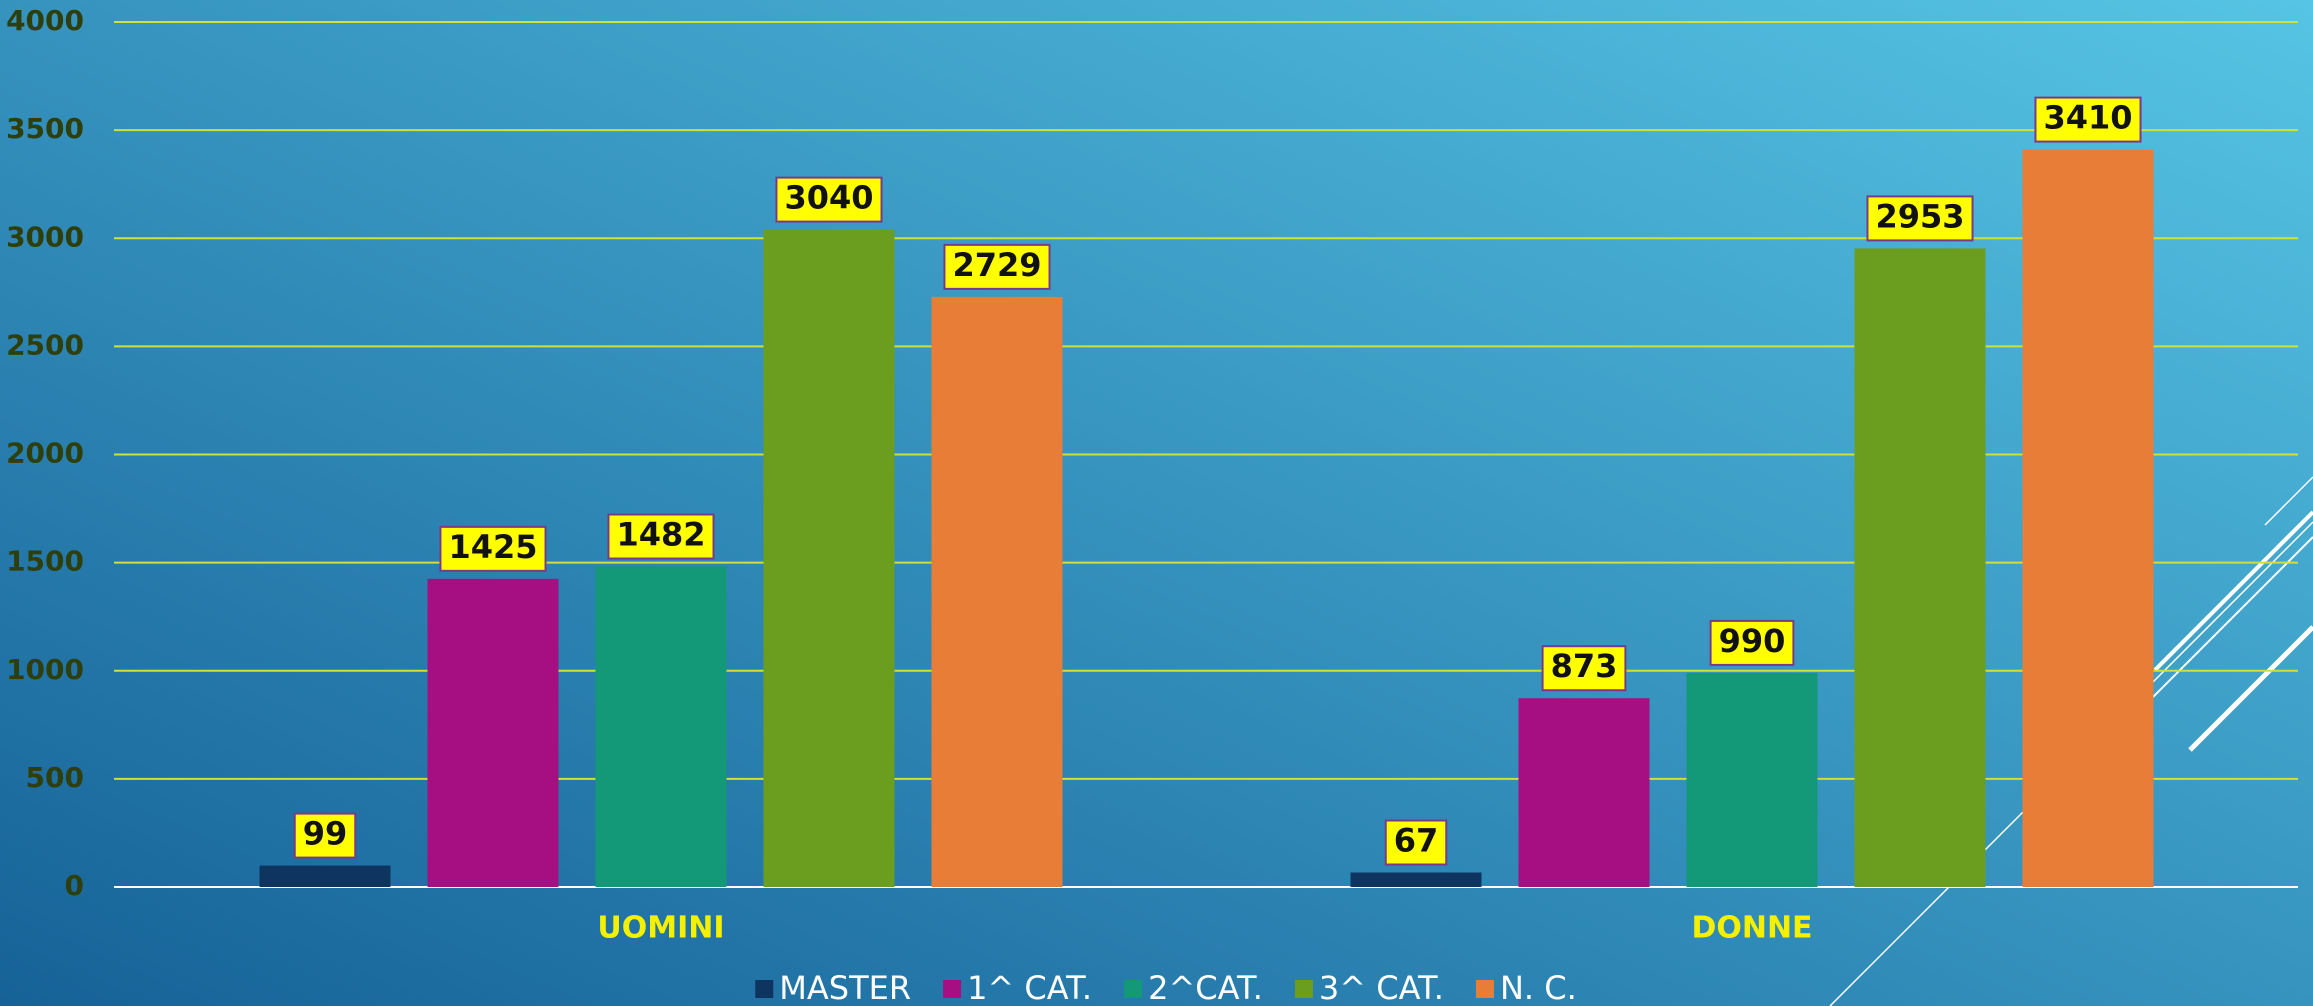 This screenshot has width=2313, height=1006. Describe the element at coordinates (55, 777) in the screenshot. I see `y-tick-label: 500` at that location.